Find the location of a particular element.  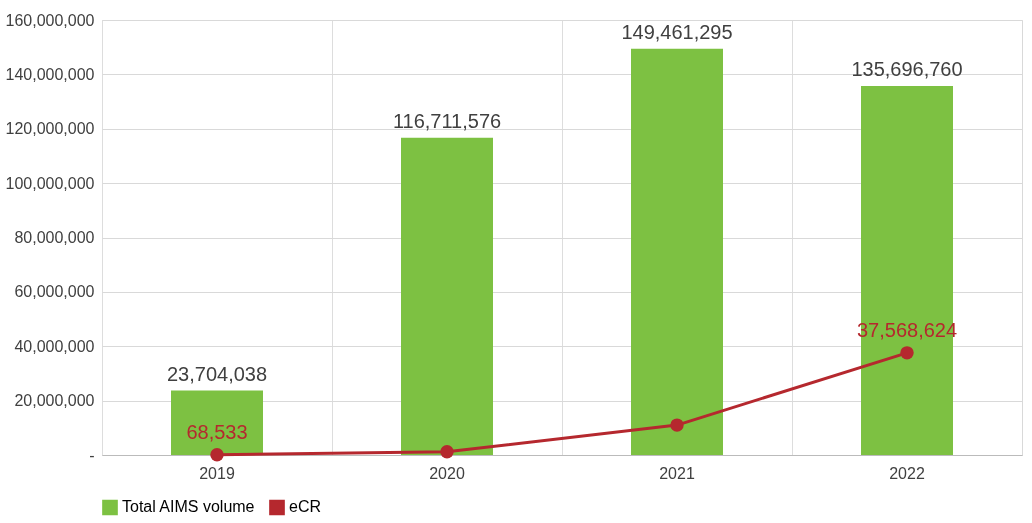

data-label: 135,696,760 is located at coordinates (907, 69).